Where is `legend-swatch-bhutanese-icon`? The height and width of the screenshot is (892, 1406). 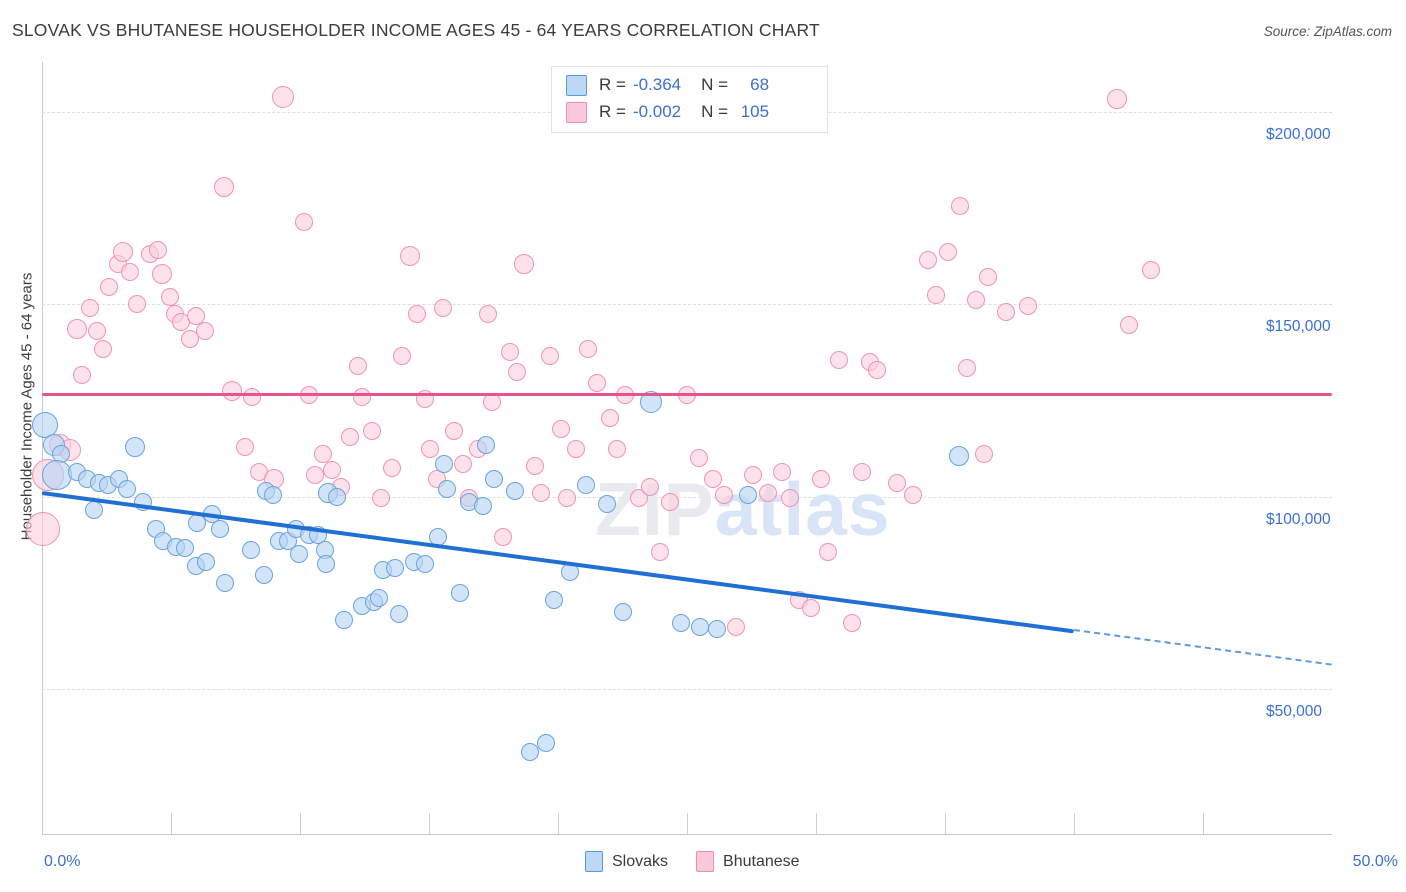
legend-swatch-bhutanese-icon is located at coordinates (705, 861).